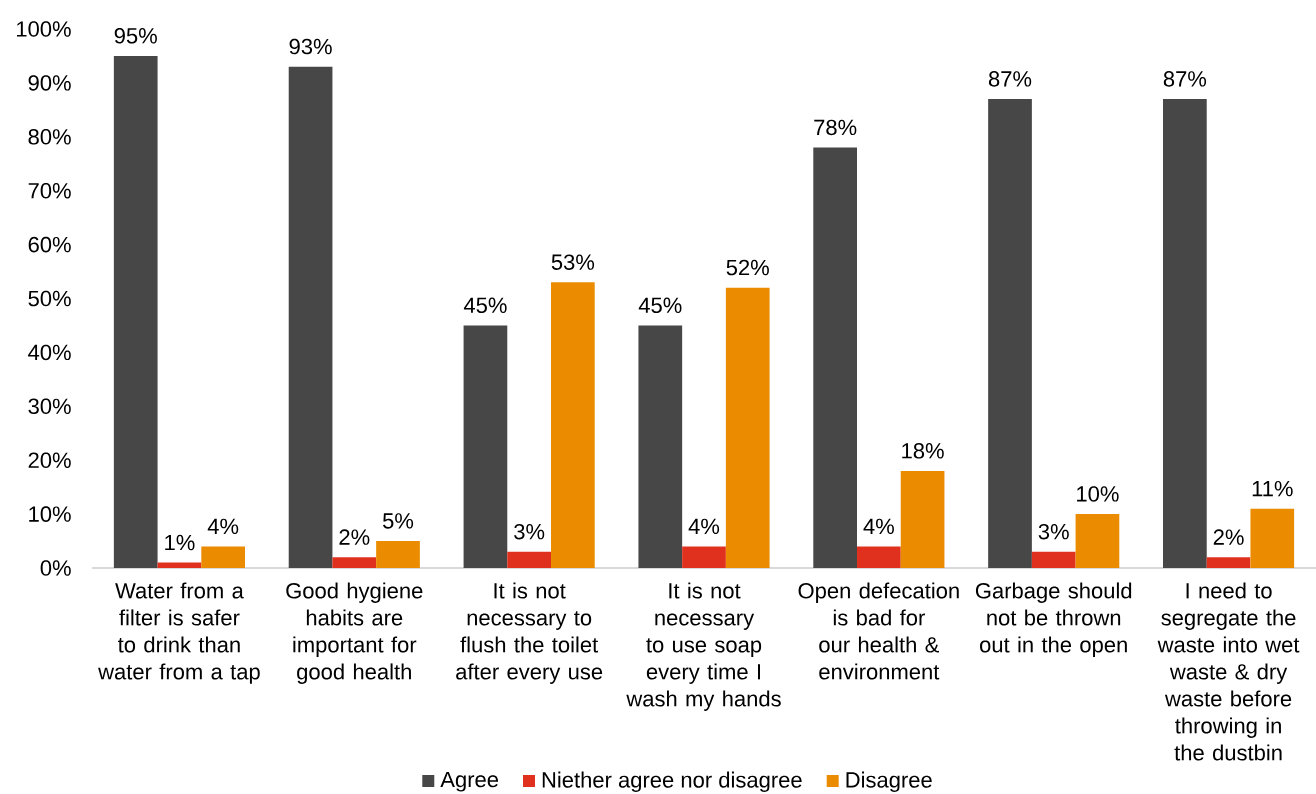  Describe the element at coordinates (703, 646) in the screenshot. I see `x-tick-label: It is not necessary to use soap every time I wash my hands` at that location.